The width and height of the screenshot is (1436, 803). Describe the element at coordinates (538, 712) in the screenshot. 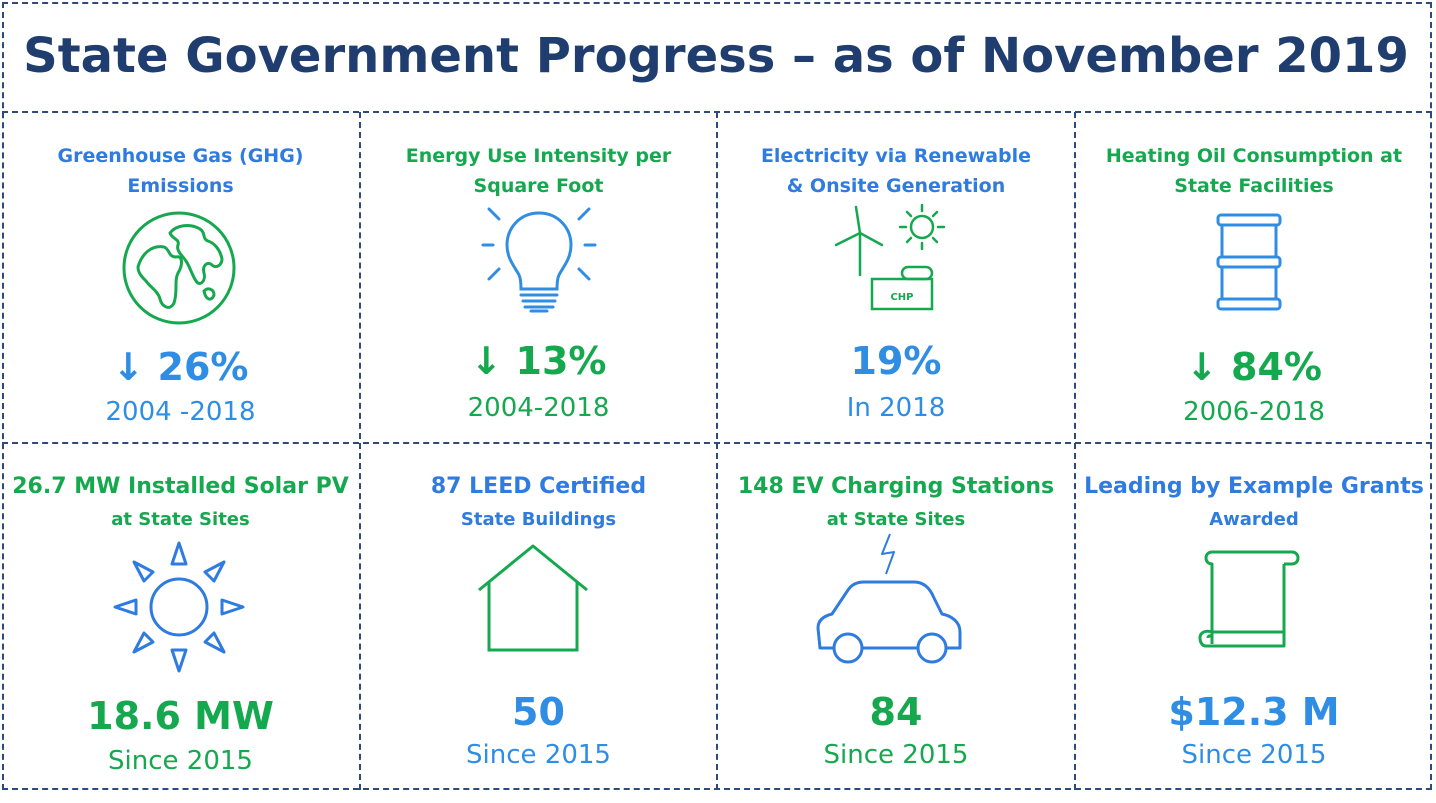

I see `metric-value: 50` at that location.